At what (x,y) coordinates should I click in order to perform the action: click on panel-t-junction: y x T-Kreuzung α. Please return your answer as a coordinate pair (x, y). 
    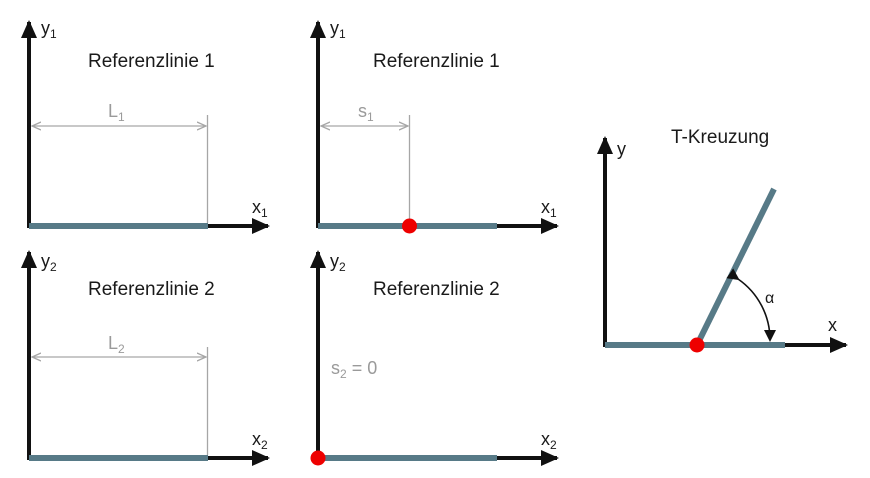
    Looking at the image, I should click on (722, 240).